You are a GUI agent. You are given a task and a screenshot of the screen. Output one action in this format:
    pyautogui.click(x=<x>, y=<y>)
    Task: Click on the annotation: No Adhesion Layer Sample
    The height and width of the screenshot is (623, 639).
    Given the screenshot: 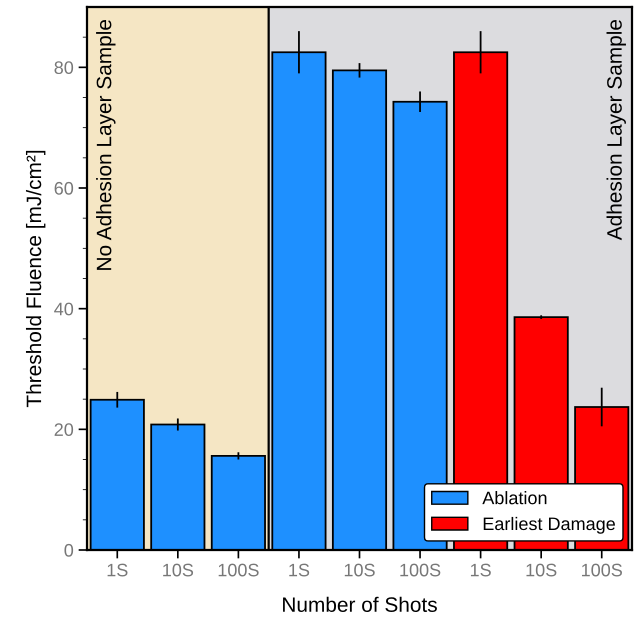 What is the action you would take?
    pyautogui.click(x=106, y=145)
    